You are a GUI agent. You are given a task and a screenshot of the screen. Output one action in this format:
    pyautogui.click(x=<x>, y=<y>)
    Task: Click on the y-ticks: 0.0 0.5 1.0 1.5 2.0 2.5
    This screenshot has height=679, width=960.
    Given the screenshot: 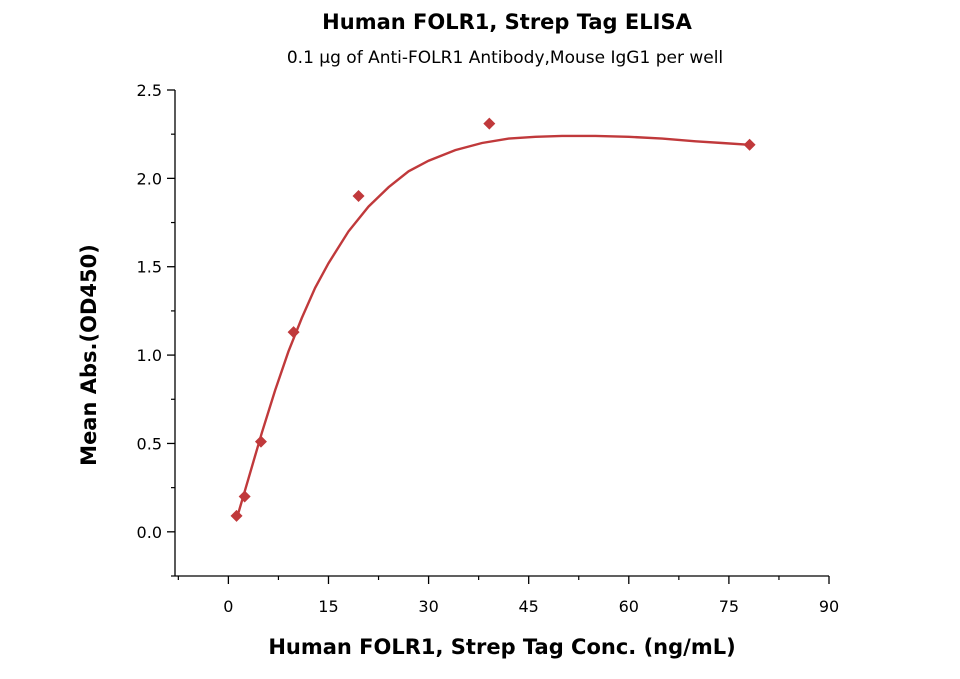 What is the action you would take?
    pyautogui.click(x=156, y=329)
    